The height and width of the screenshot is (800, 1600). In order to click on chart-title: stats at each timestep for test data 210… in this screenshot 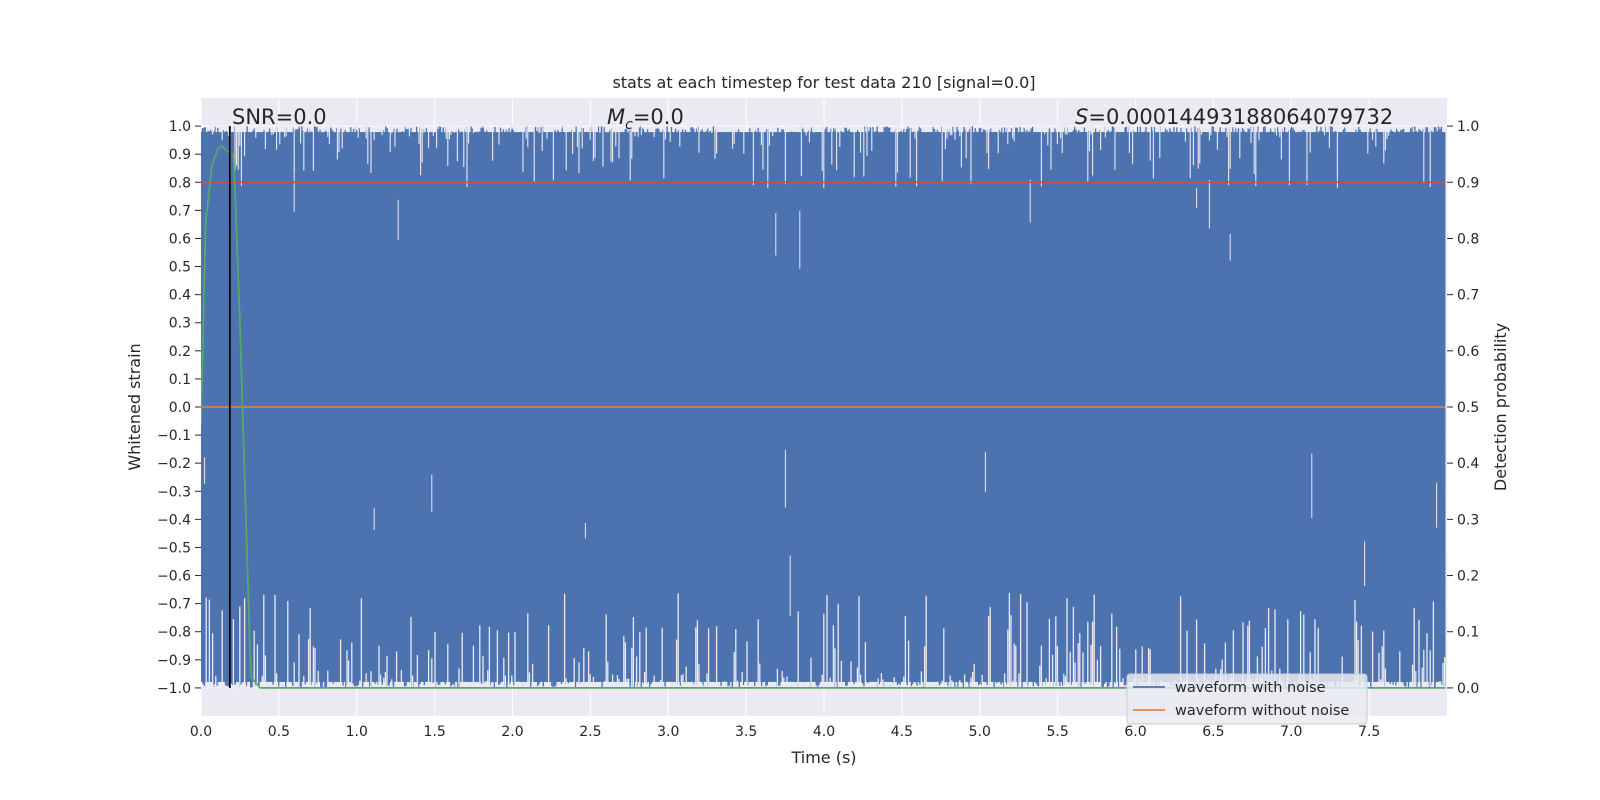, I will do `click(823, 82)`.